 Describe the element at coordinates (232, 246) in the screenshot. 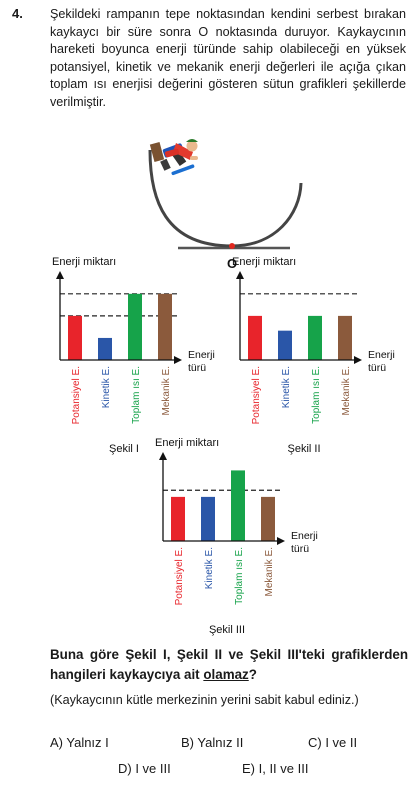

I see `point-o-marker` at that location.